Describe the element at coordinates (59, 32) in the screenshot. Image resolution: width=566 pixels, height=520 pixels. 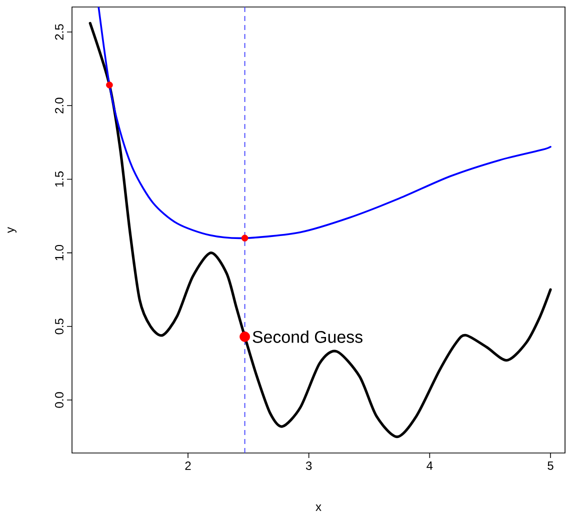
I see `y-tick-label: 2.5` at that location.